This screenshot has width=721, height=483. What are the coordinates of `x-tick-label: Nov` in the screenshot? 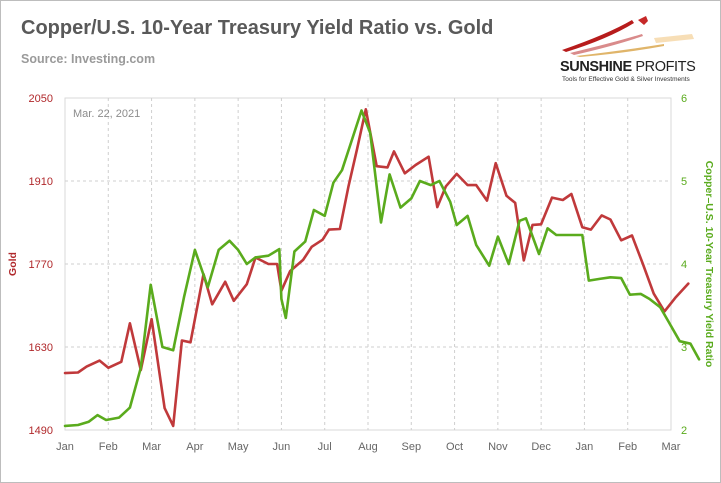 It's located at (498, 447).